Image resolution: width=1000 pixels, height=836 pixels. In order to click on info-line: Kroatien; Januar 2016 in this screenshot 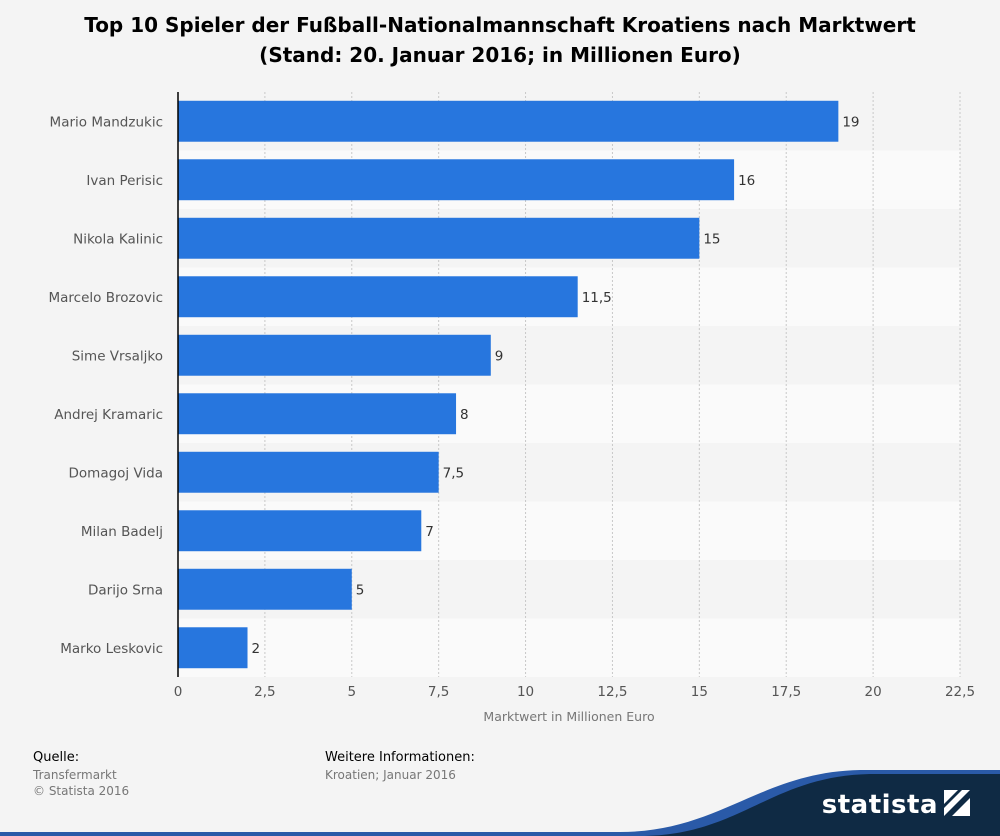, I will do `click(390, 775)`.